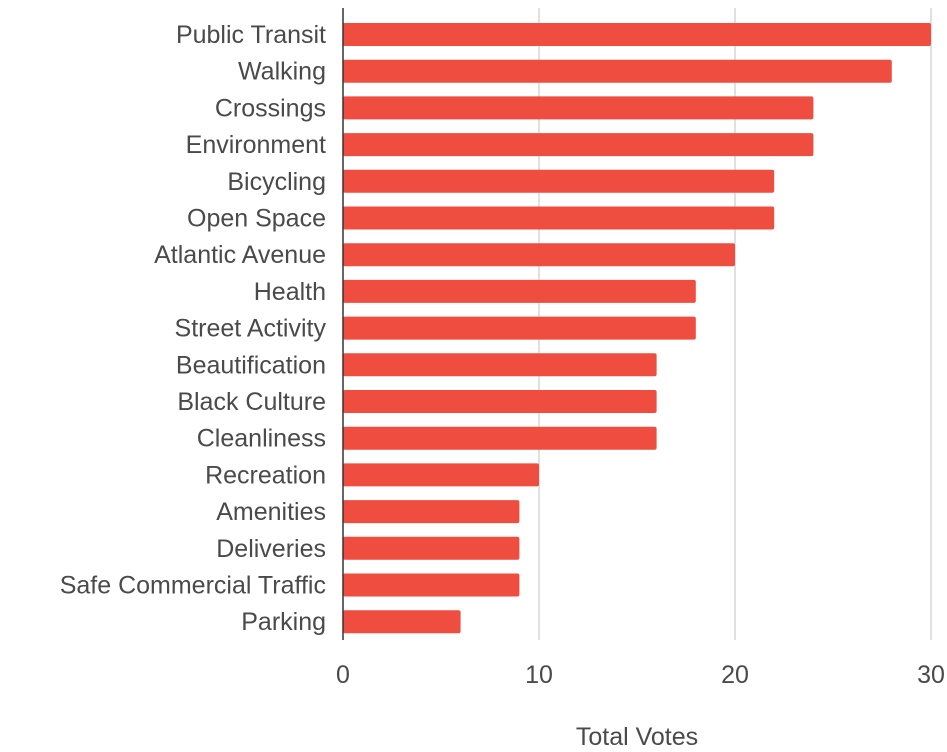  Describe the element at coordinates (251, 402) in the screenshot. I see `category-label: Black Culture` at that location.